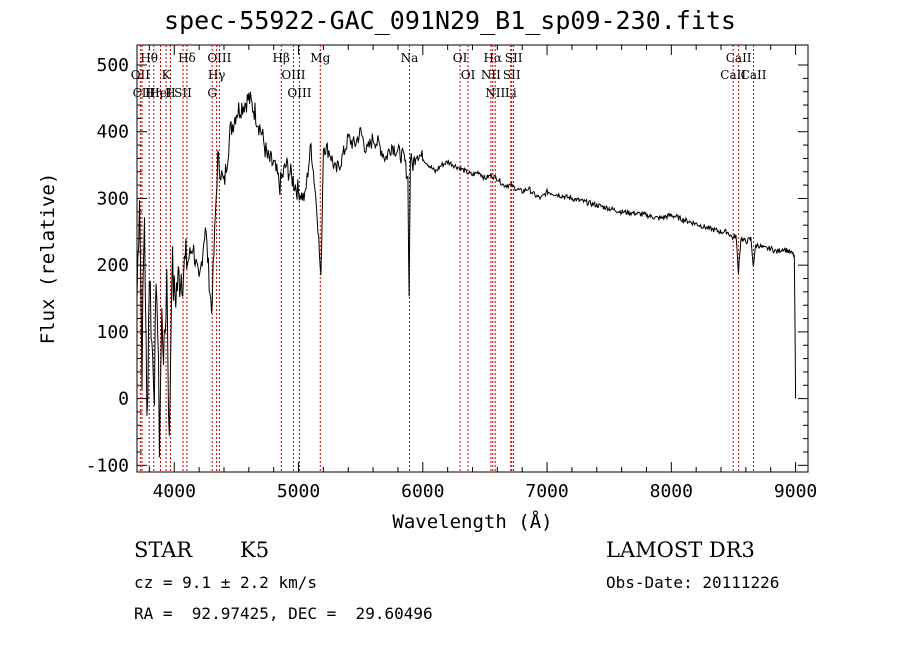  Describe the element at coordinates (167, 75) in the screenshot. I see `feature-line-label: K` at that location.